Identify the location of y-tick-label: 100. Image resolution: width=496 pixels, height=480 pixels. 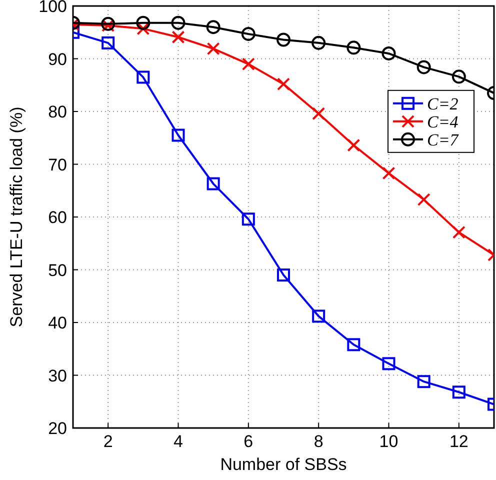
(52, 8).